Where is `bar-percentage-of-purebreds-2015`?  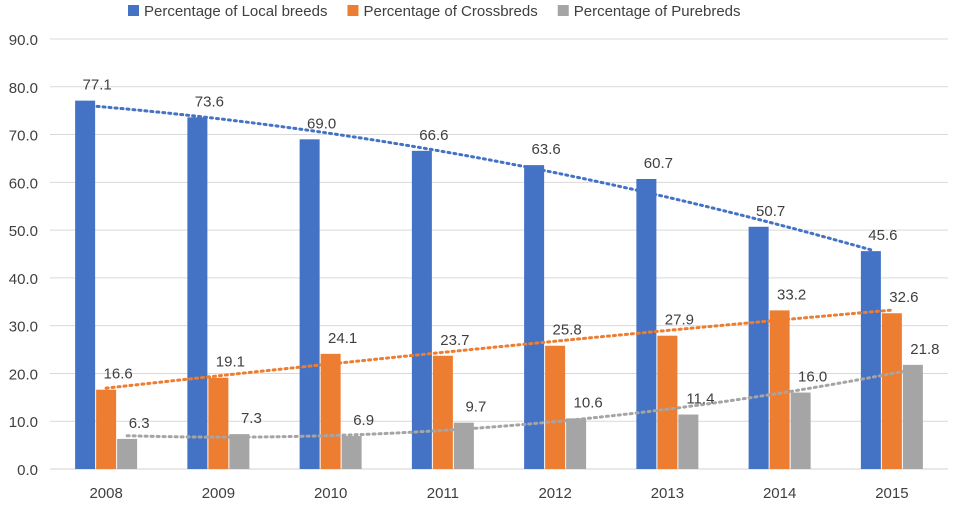
bar-percentage-of-purebreds-2015 is located at coordinates (912, 416).